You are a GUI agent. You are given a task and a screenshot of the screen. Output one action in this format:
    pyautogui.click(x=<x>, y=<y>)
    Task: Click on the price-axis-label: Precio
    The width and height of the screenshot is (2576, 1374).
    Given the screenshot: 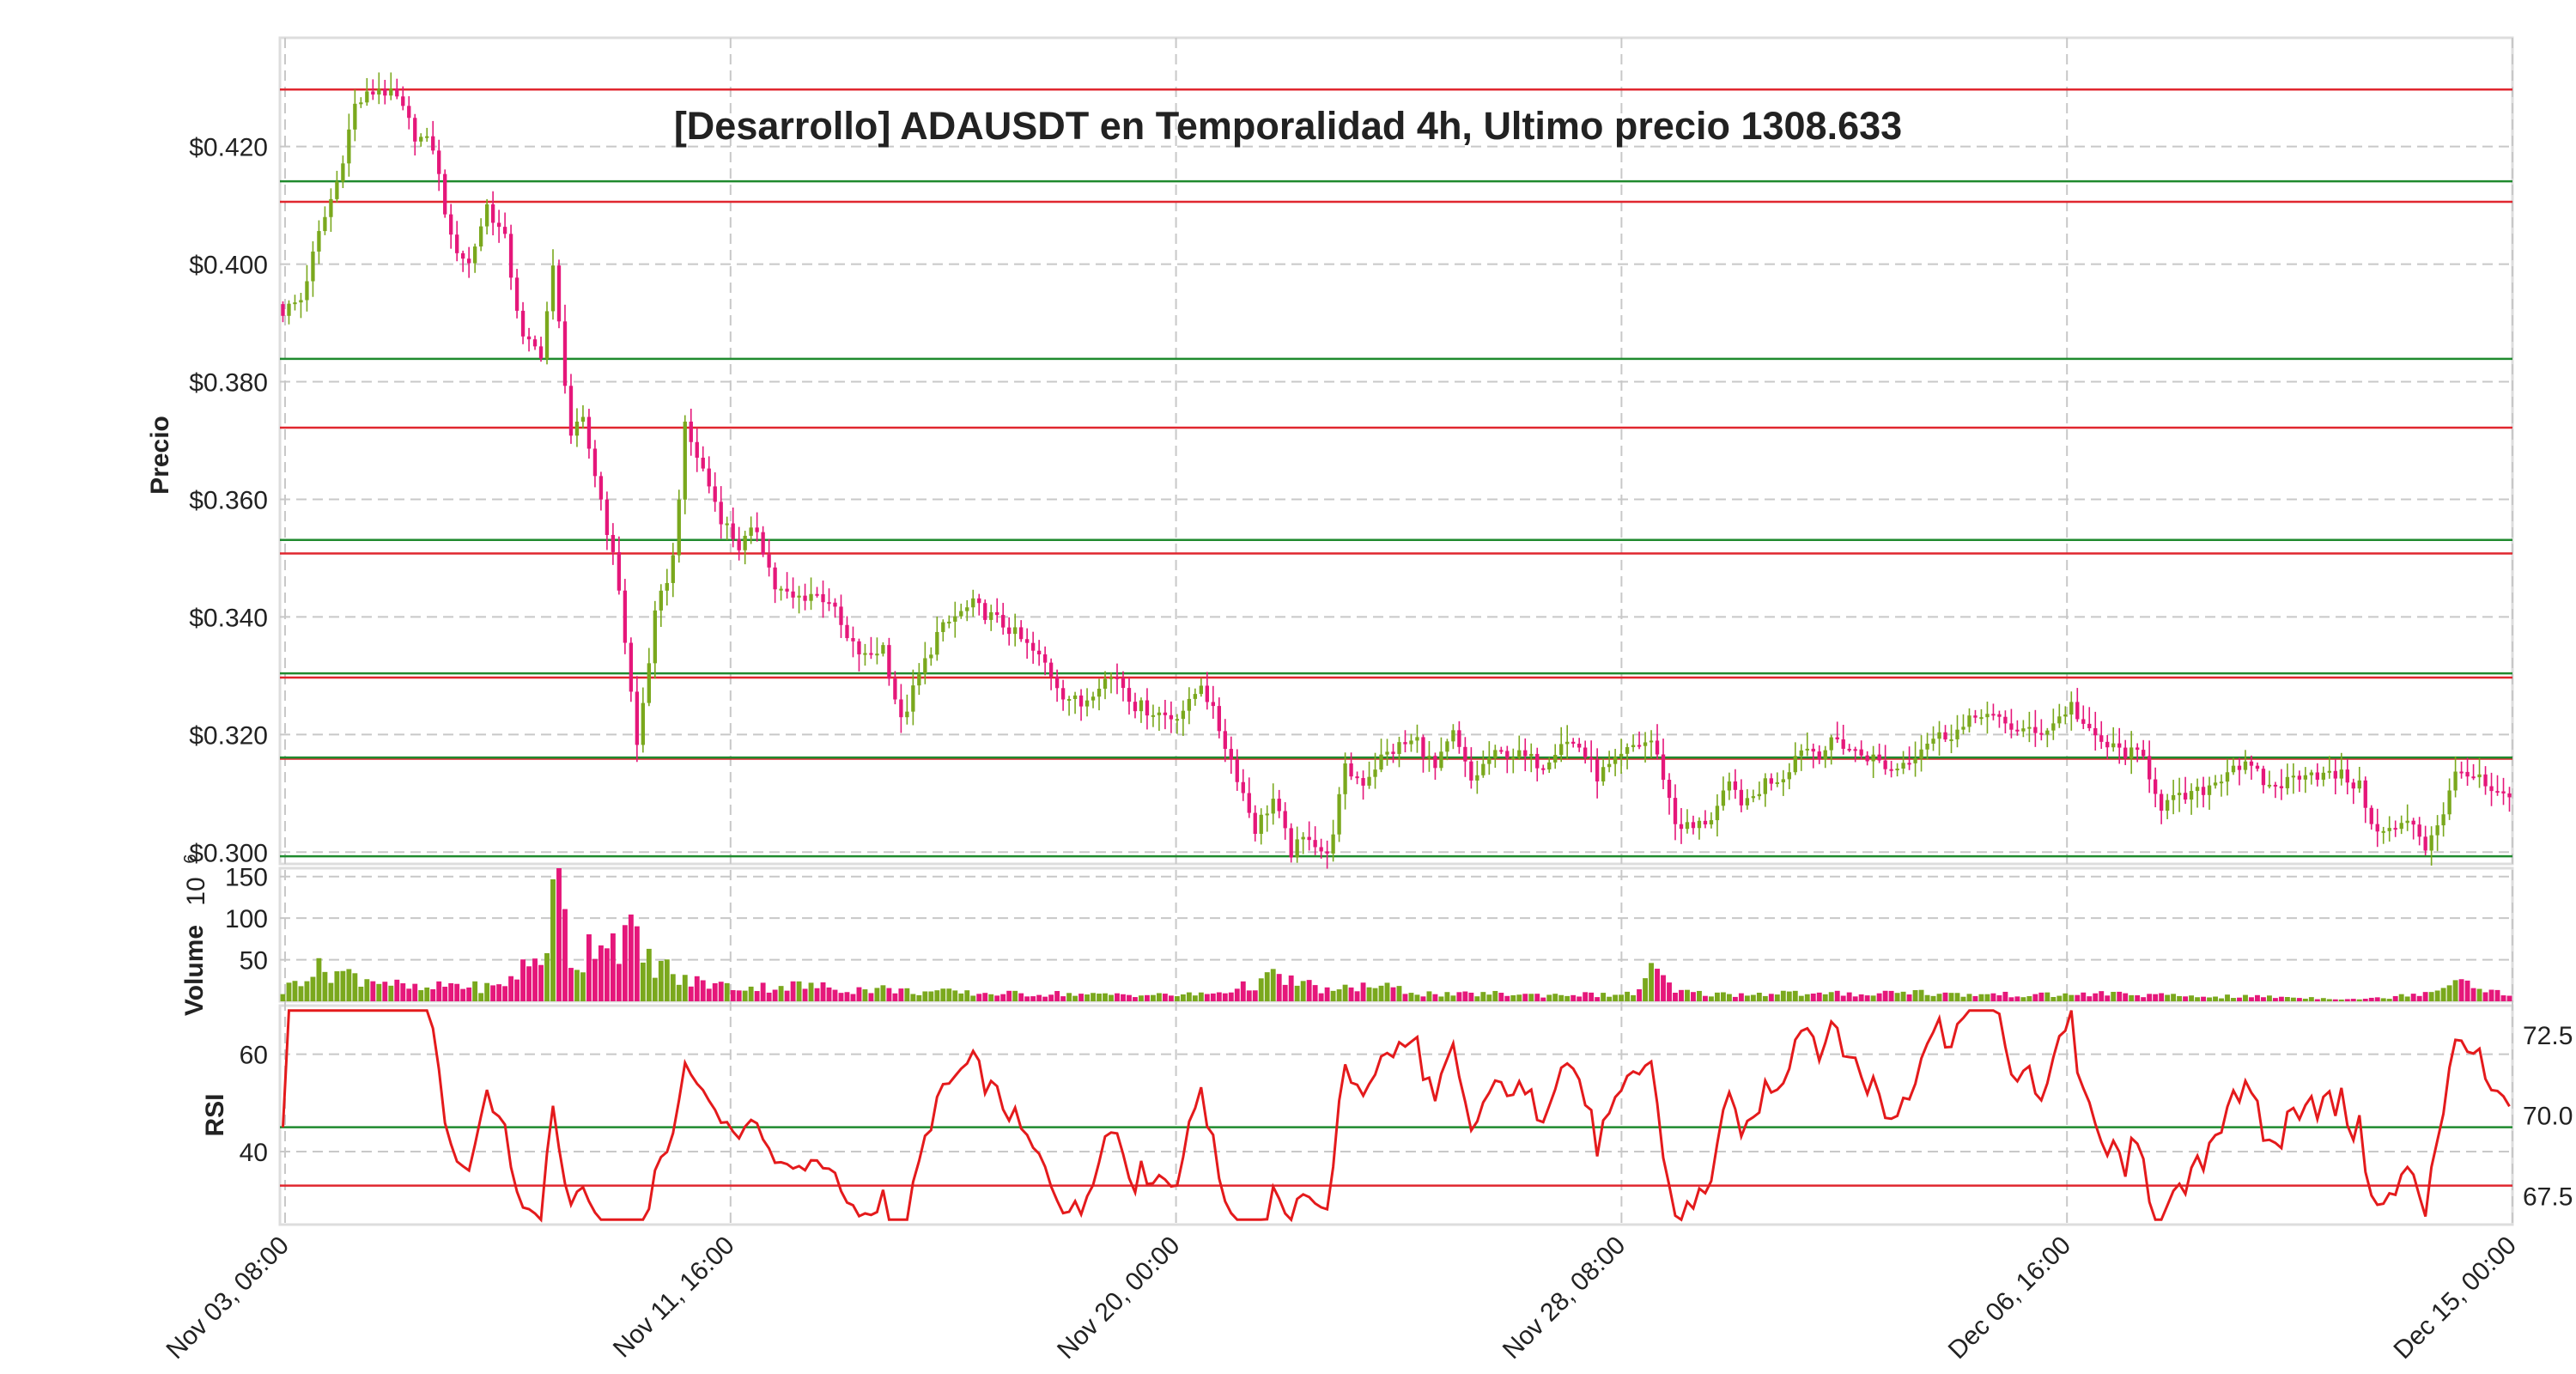 What is the action you would take?
    pyautogui.click(x=160, y=455)
    